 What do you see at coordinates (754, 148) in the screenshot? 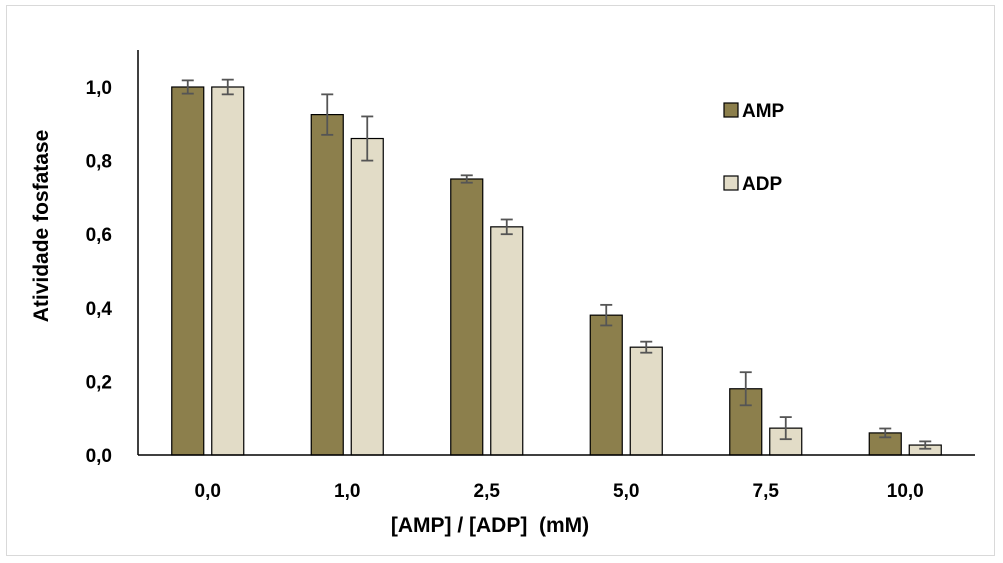
I see `legend: AMP ADP` at bounding box center [754, 148].